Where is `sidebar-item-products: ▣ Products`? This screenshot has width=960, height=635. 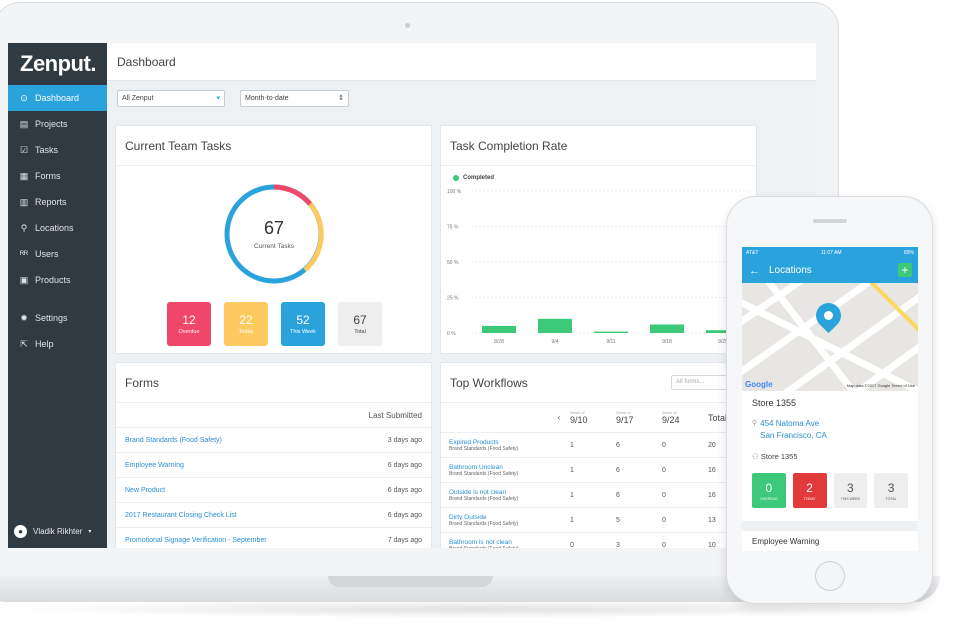 sidebar-item-products: ▣ Products is located at coordinates (57, 280).